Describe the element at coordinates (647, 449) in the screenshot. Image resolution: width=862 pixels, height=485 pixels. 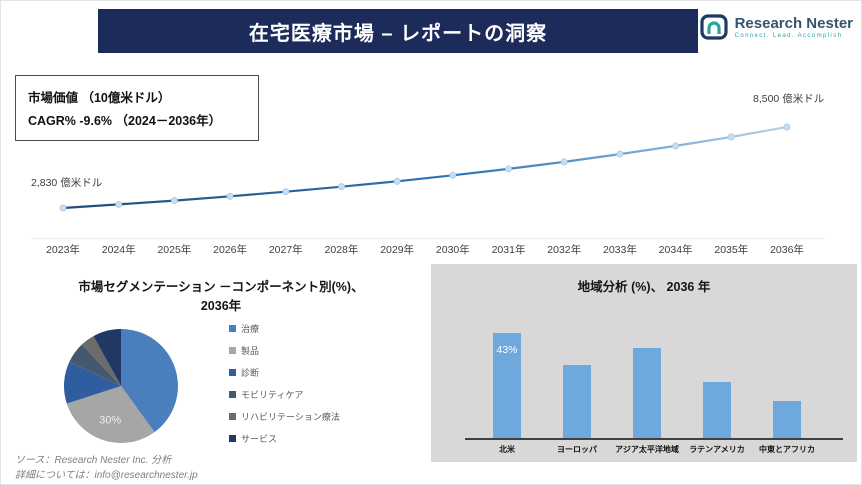
I see `bar-category-label: アジア太平洋地域` at that location.